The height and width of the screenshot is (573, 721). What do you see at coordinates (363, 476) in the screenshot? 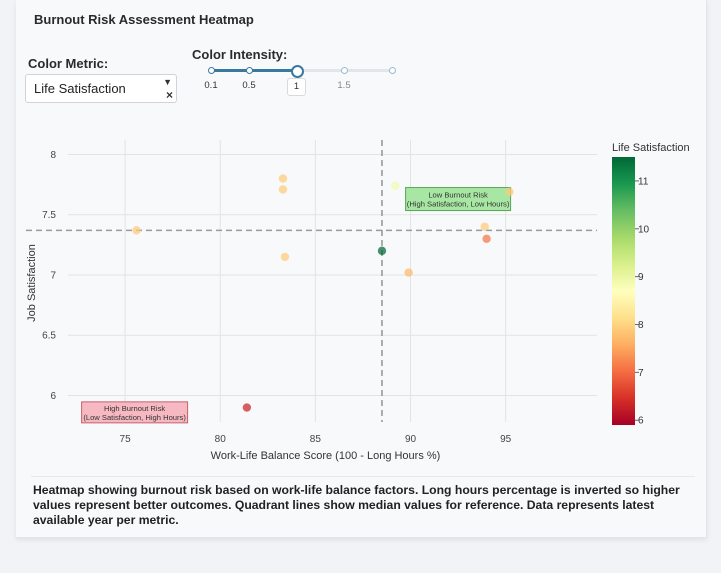
I see `caption-divider` at bounding box center [363, 476].